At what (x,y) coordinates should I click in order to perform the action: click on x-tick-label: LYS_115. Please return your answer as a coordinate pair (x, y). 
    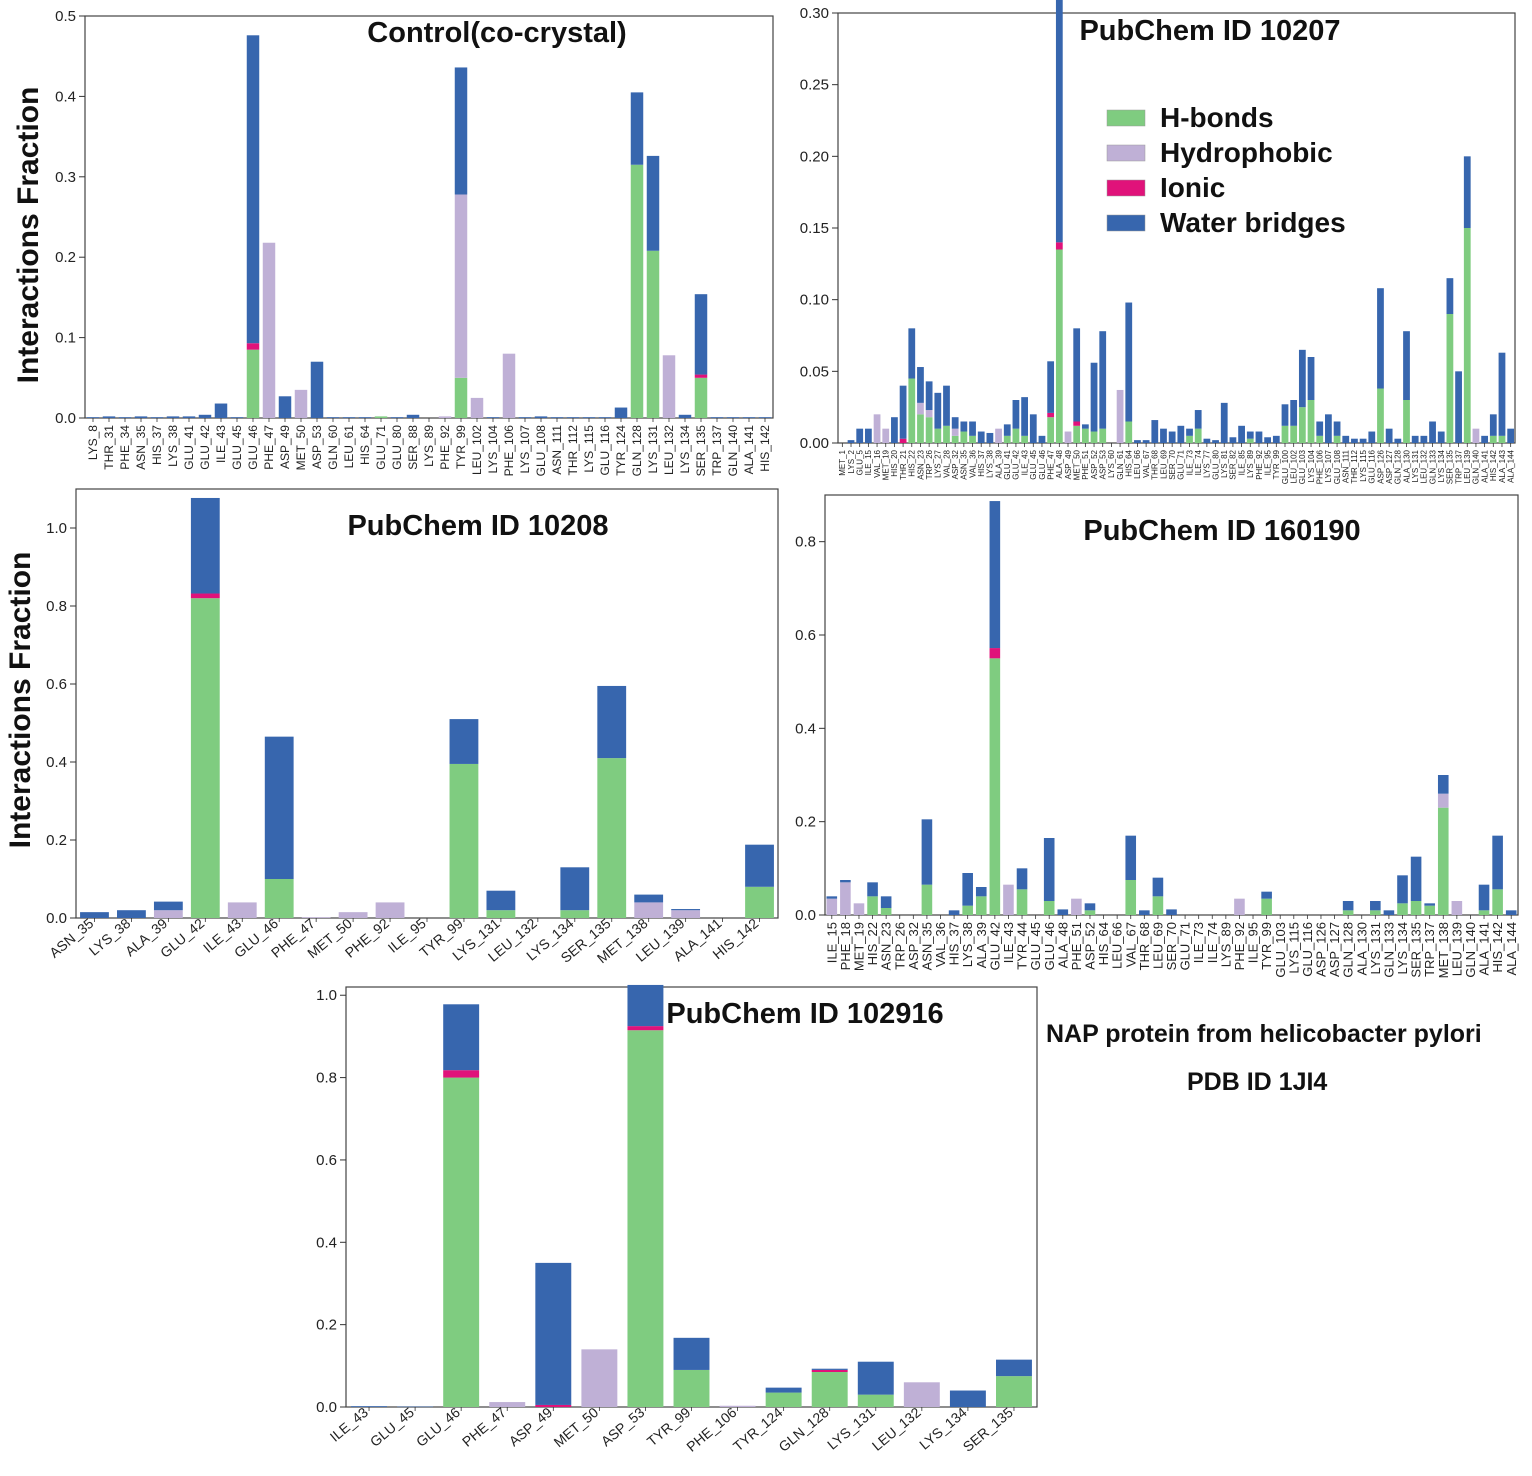
    Looking at the image, I should click on (1363, 465).